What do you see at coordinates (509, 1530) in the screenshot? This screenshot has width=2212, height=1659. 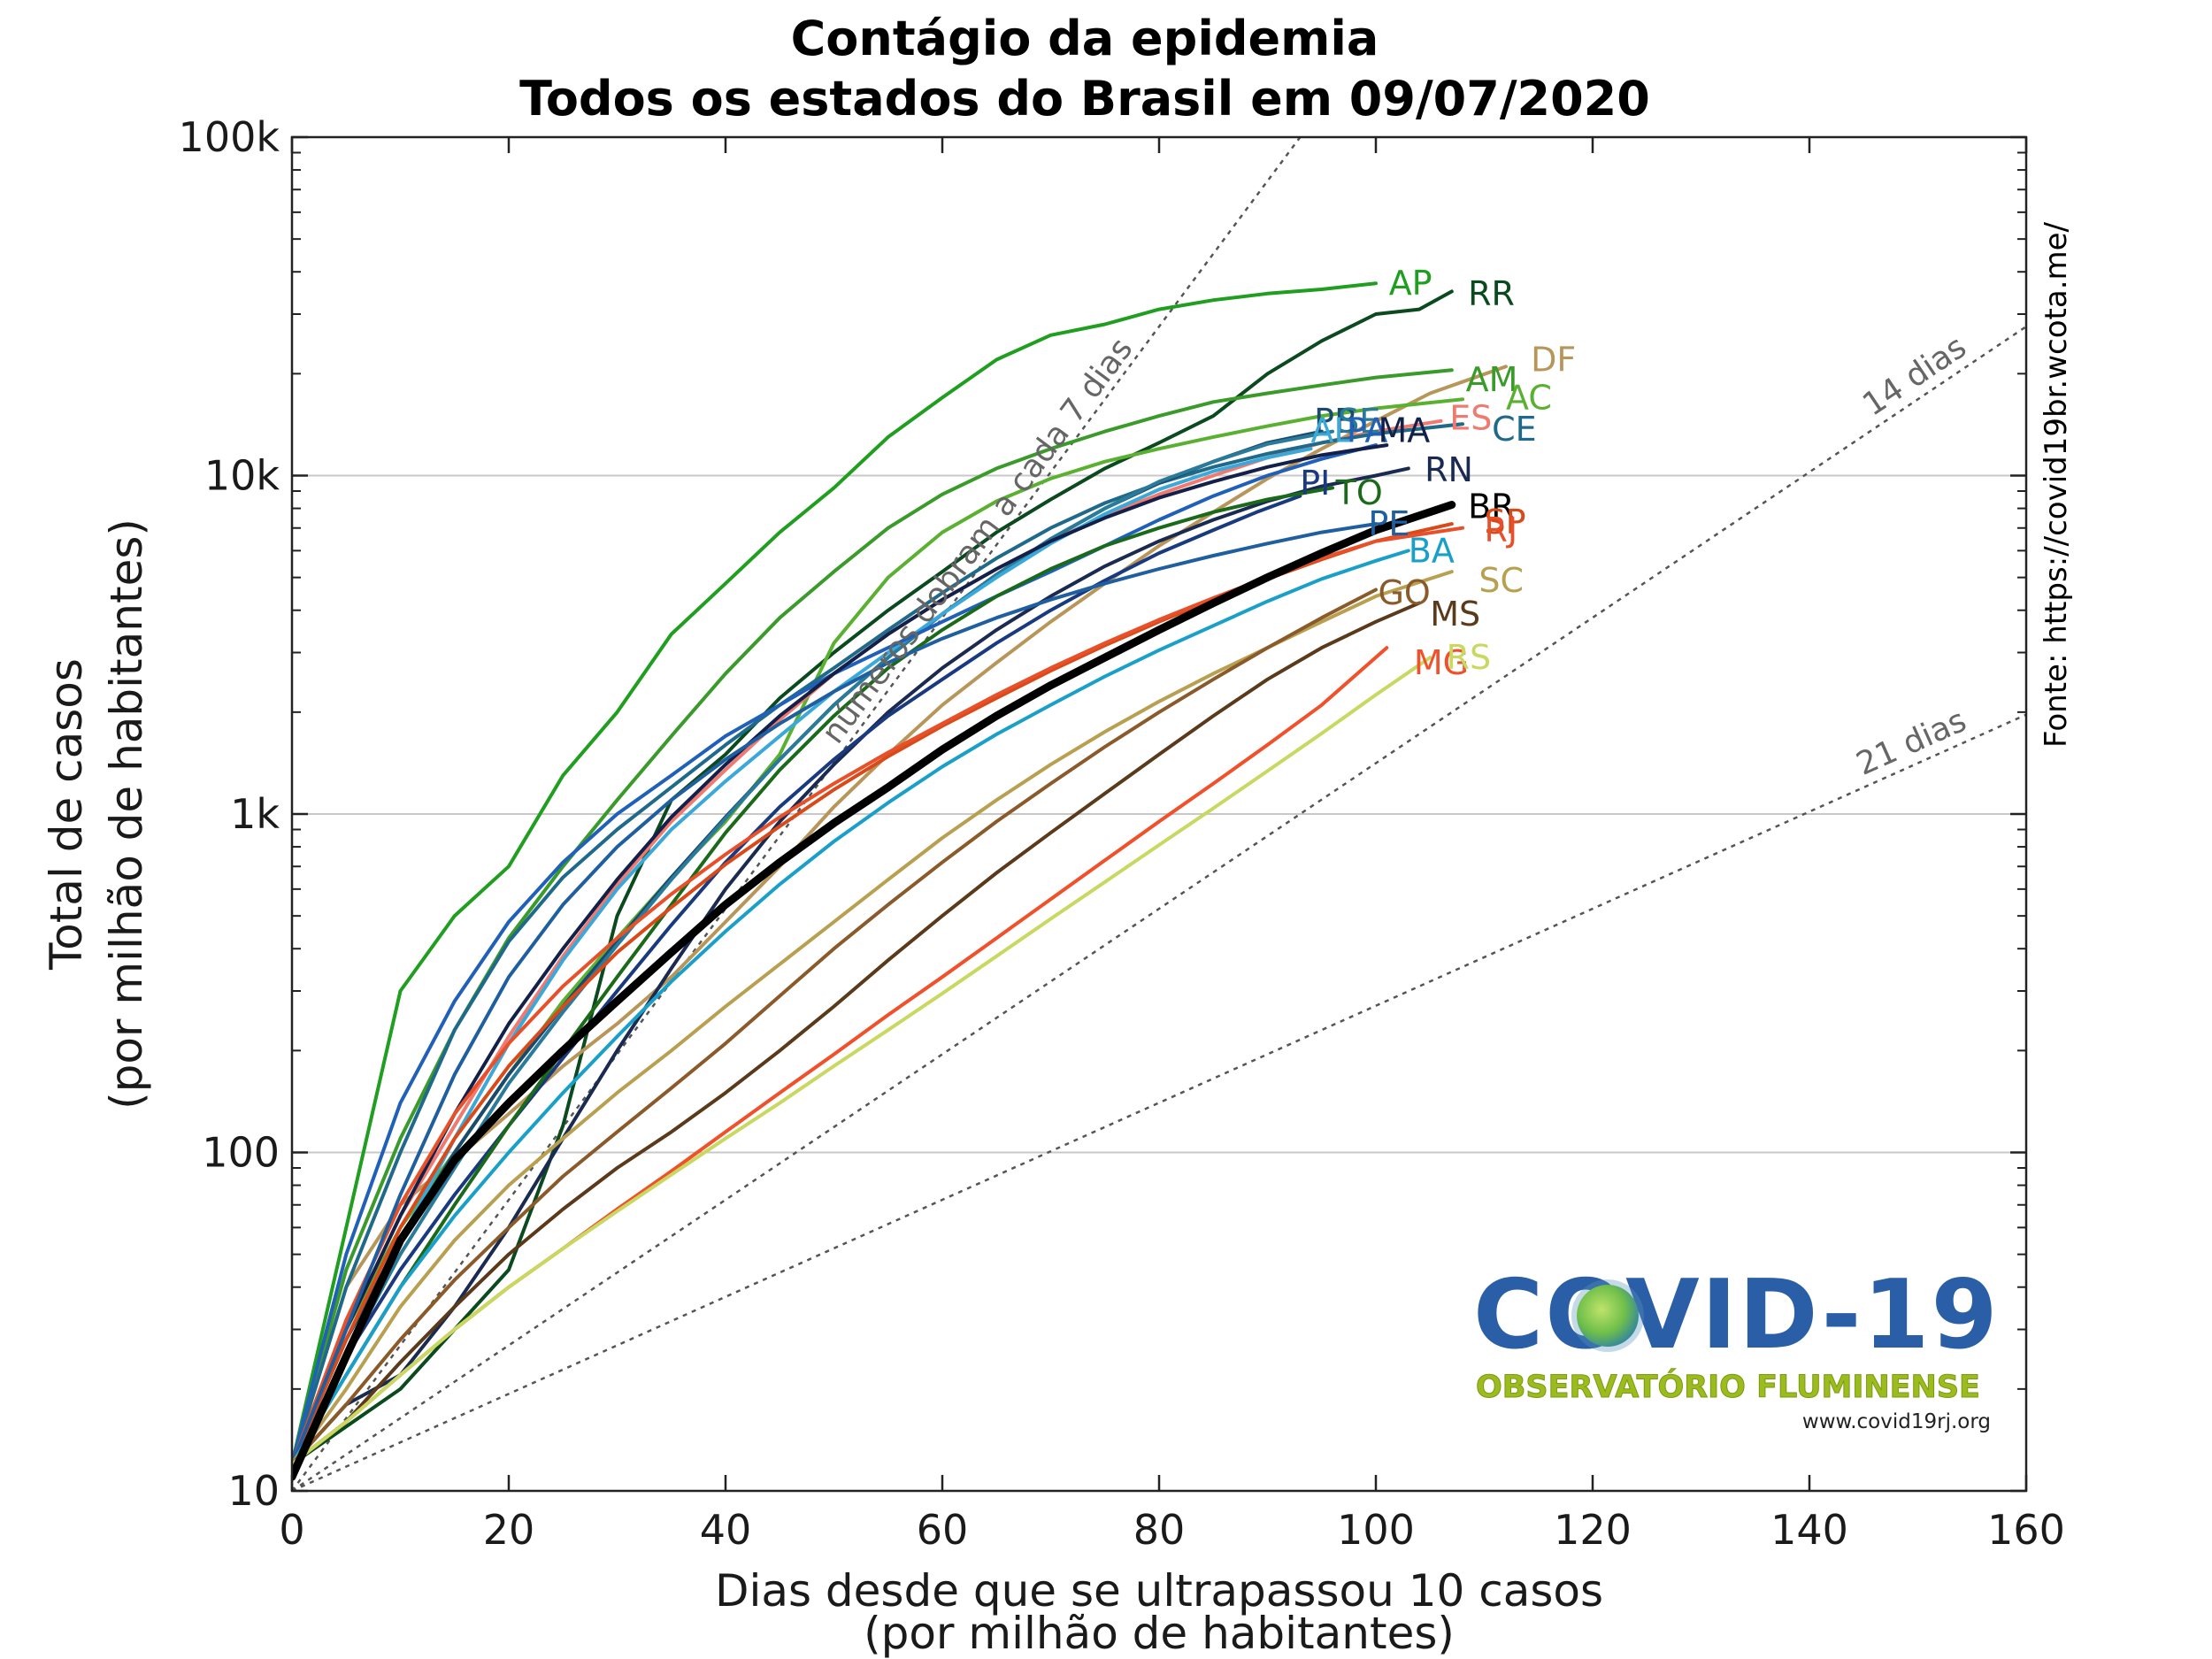 I see `x-tick-label: 20` at bounding box center [509, 1530].